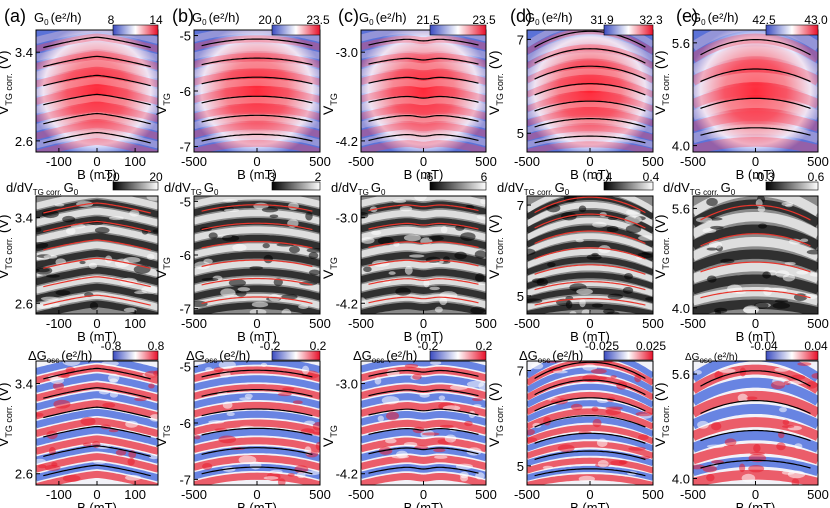 The width and height of the screenshot is (830, 508). I want to click on y-tick-label: 2.6, so click(24, 303).